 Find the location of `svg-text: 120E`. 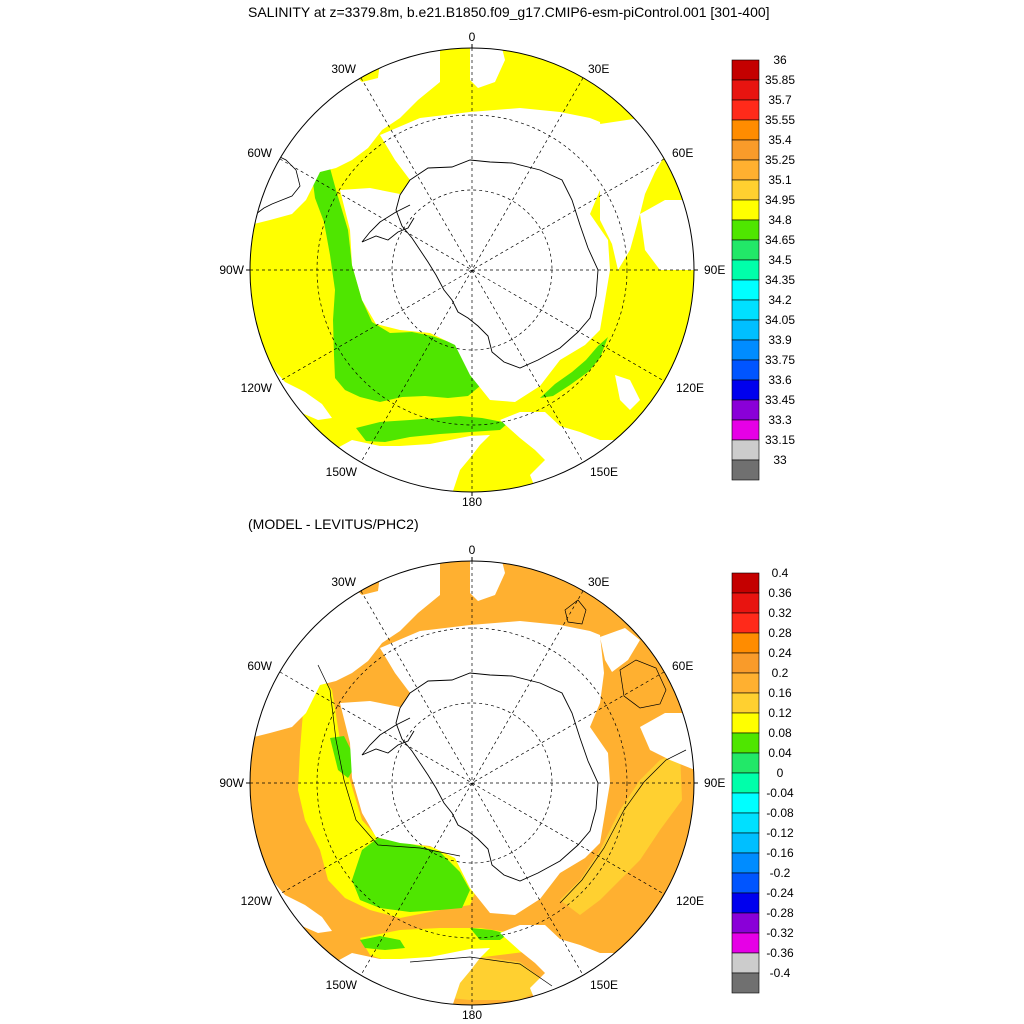

svg-text: 120E is located at coordinates (690, 901).